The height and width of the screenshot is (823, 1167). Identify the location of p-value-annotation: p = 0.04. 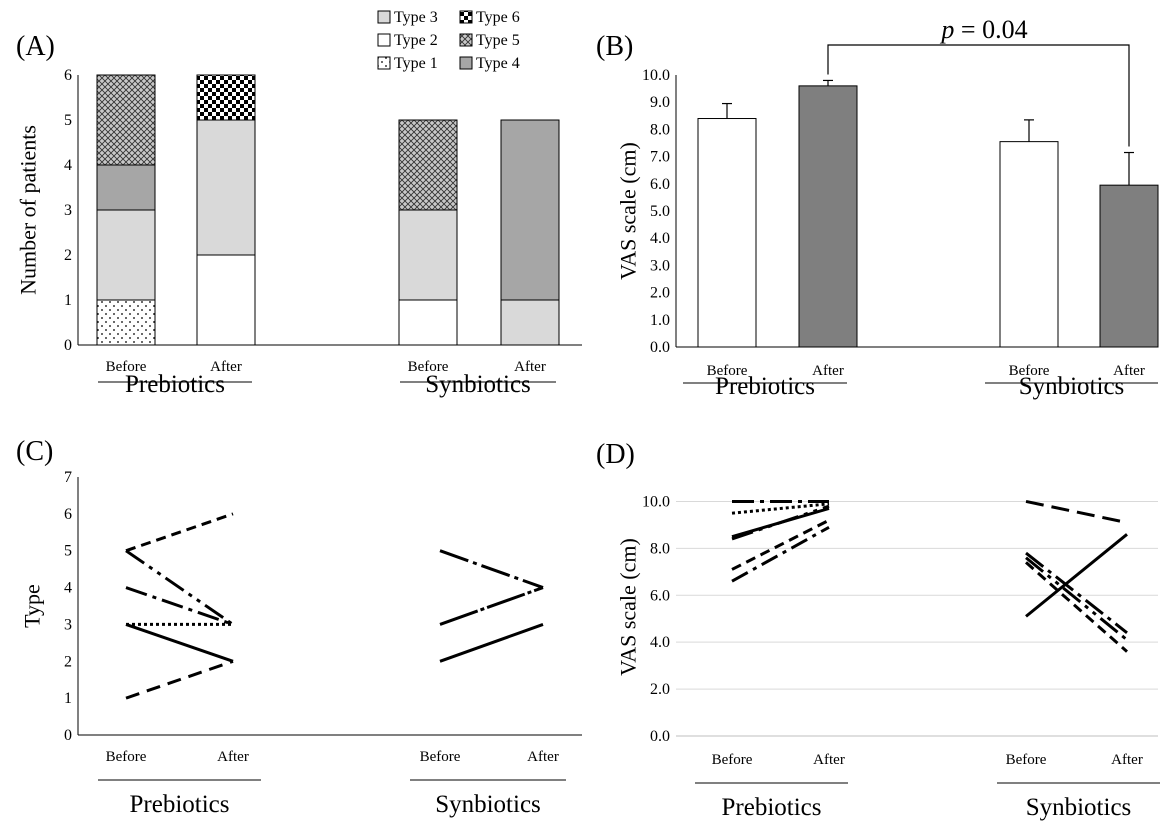
(983, 29).